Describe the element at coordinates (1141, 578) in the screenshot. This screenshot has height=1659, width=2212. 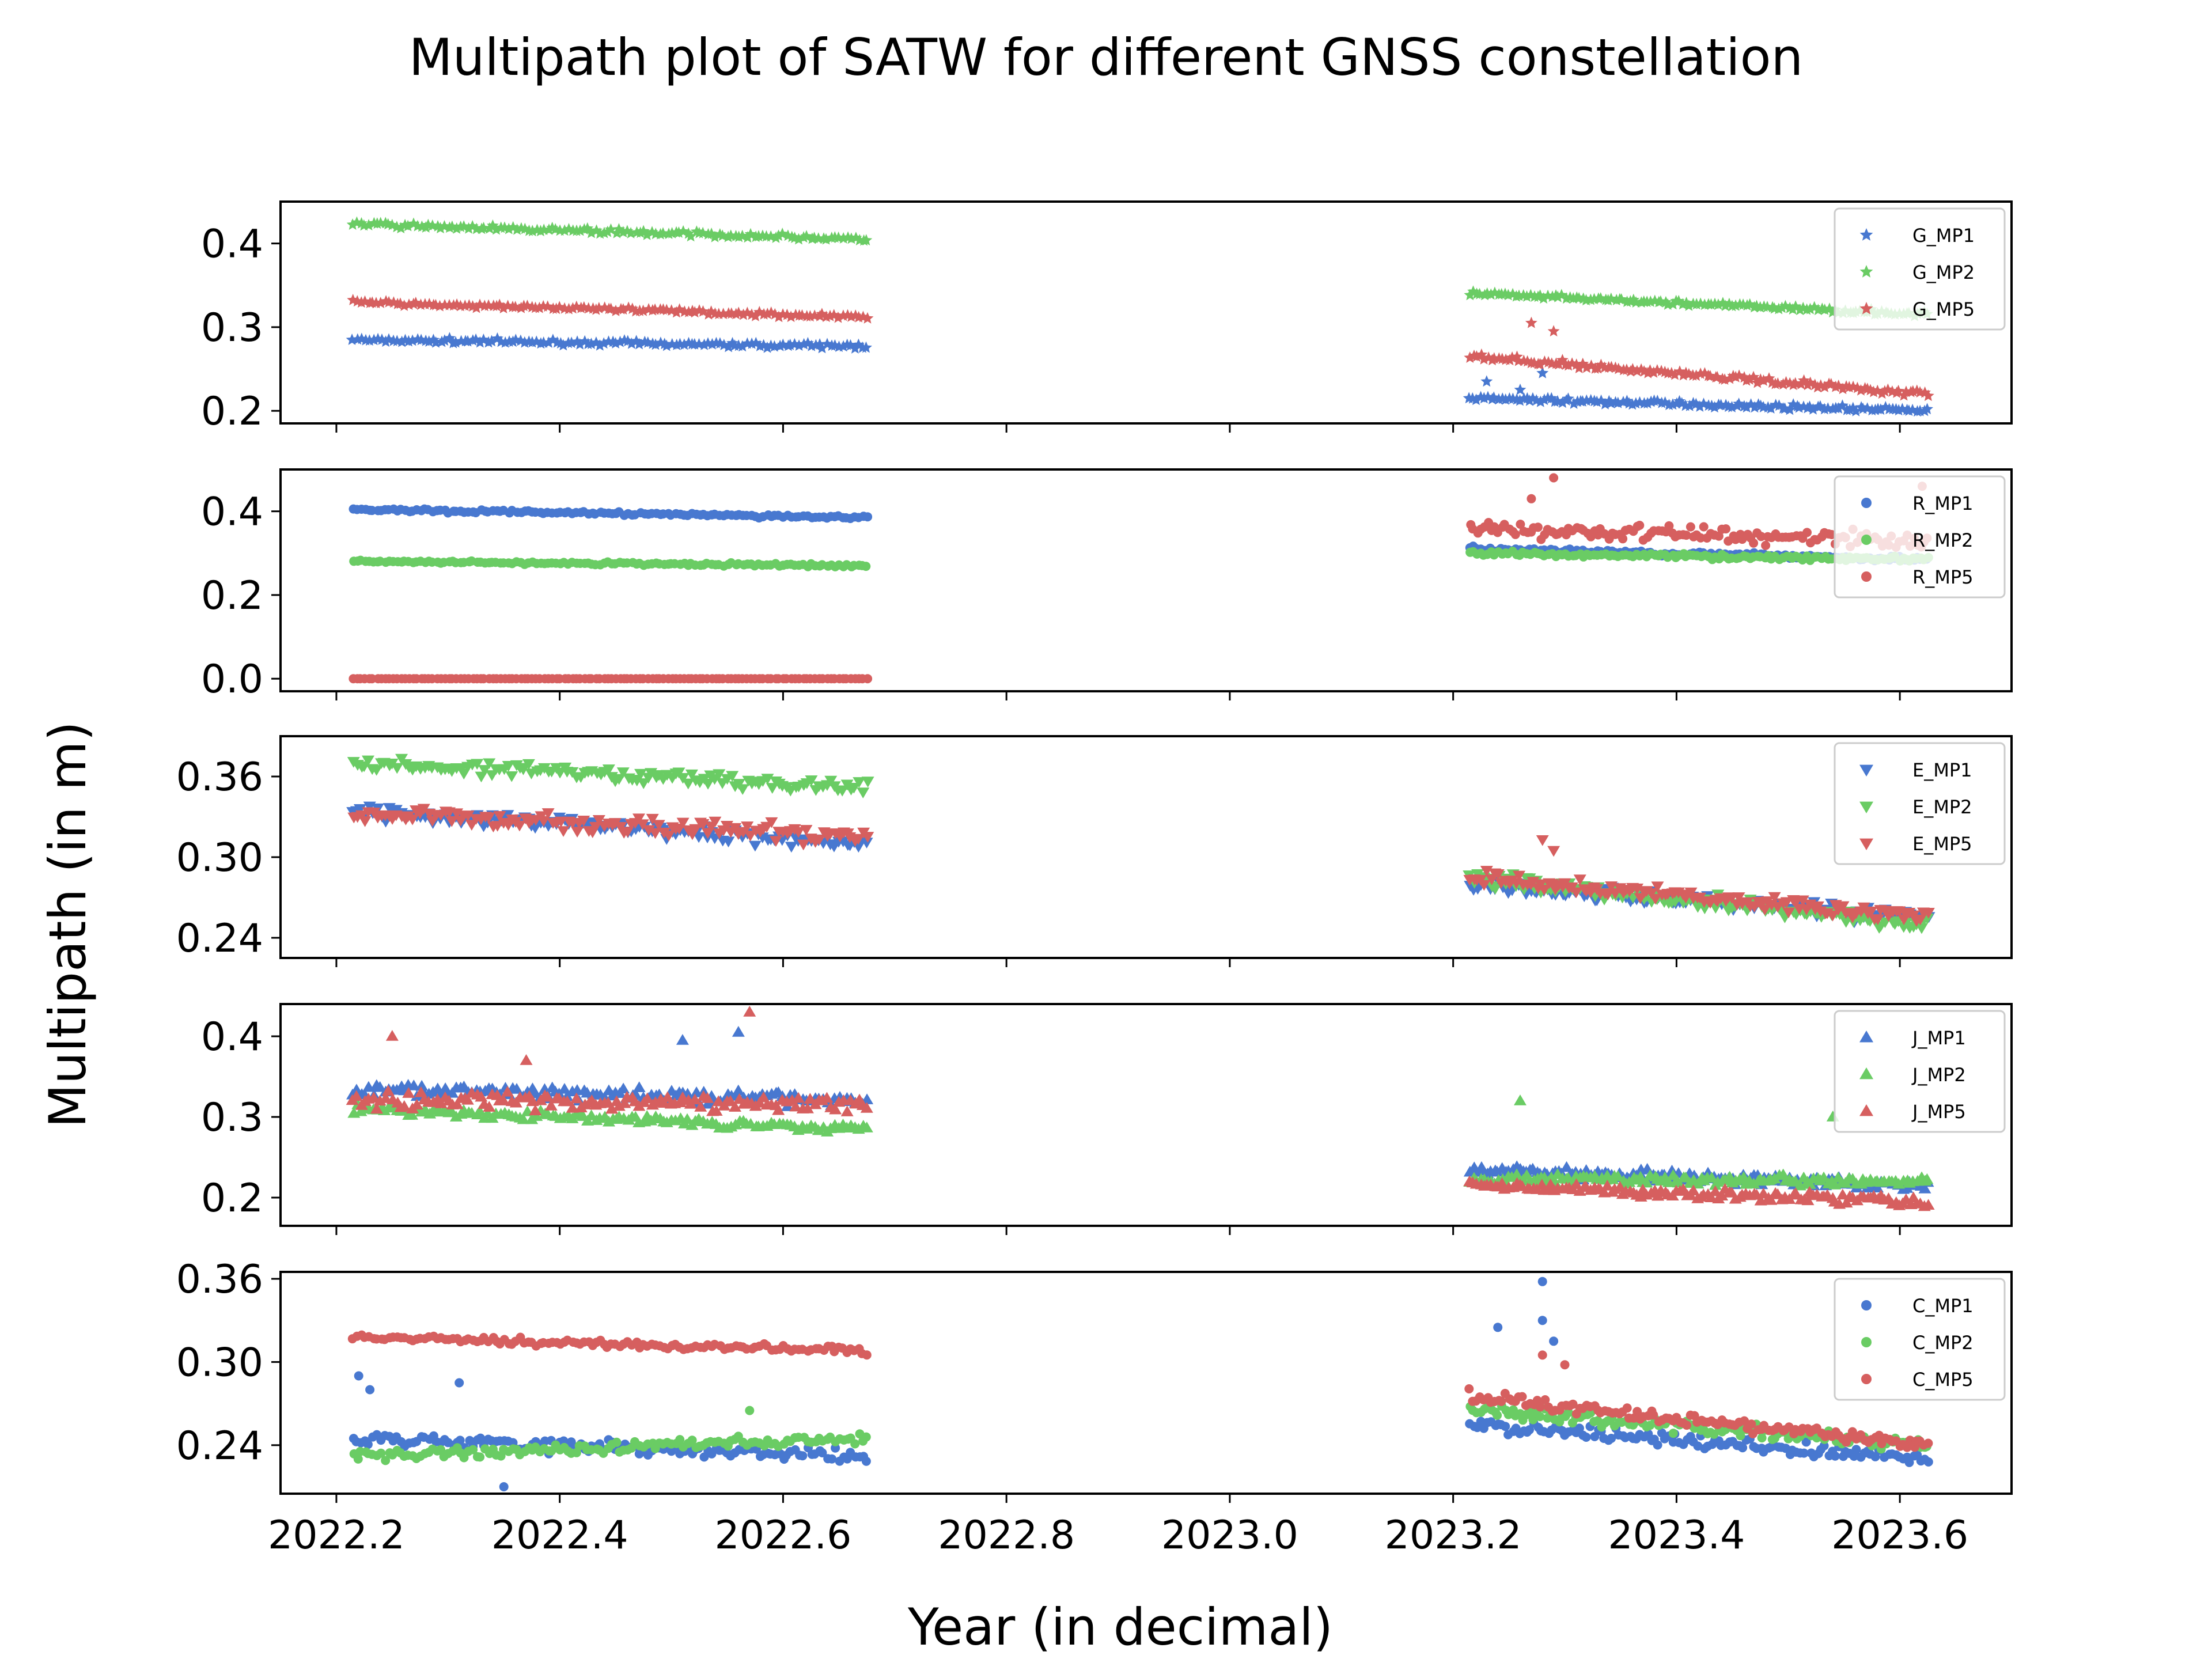
I see `points-r` at that location.